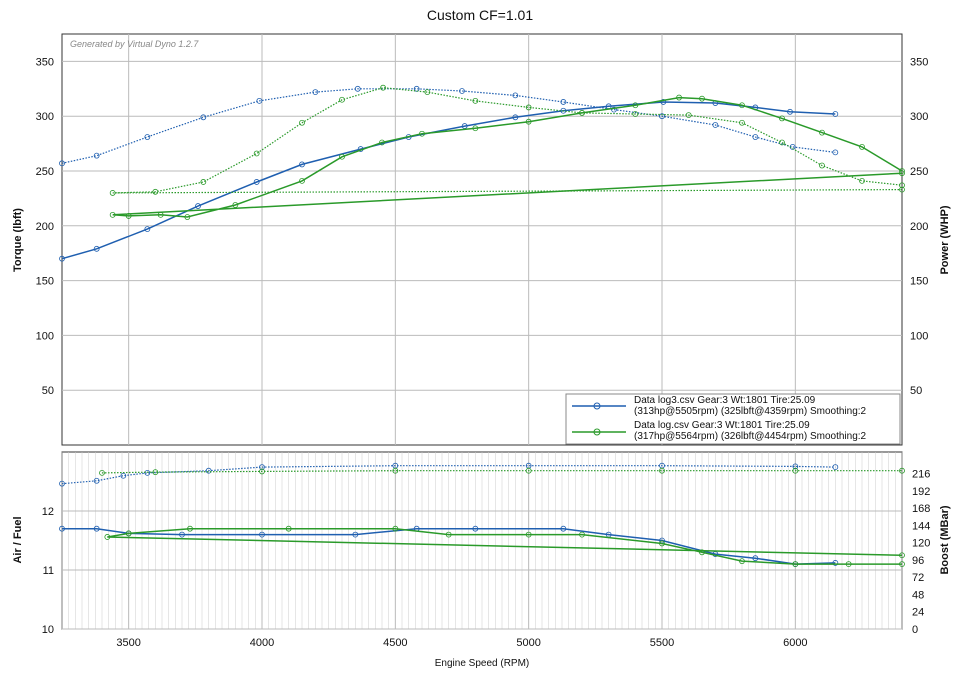 This screenshot has width=960, height=678. I want to click on series-line-log-boost, so click(501, 472).